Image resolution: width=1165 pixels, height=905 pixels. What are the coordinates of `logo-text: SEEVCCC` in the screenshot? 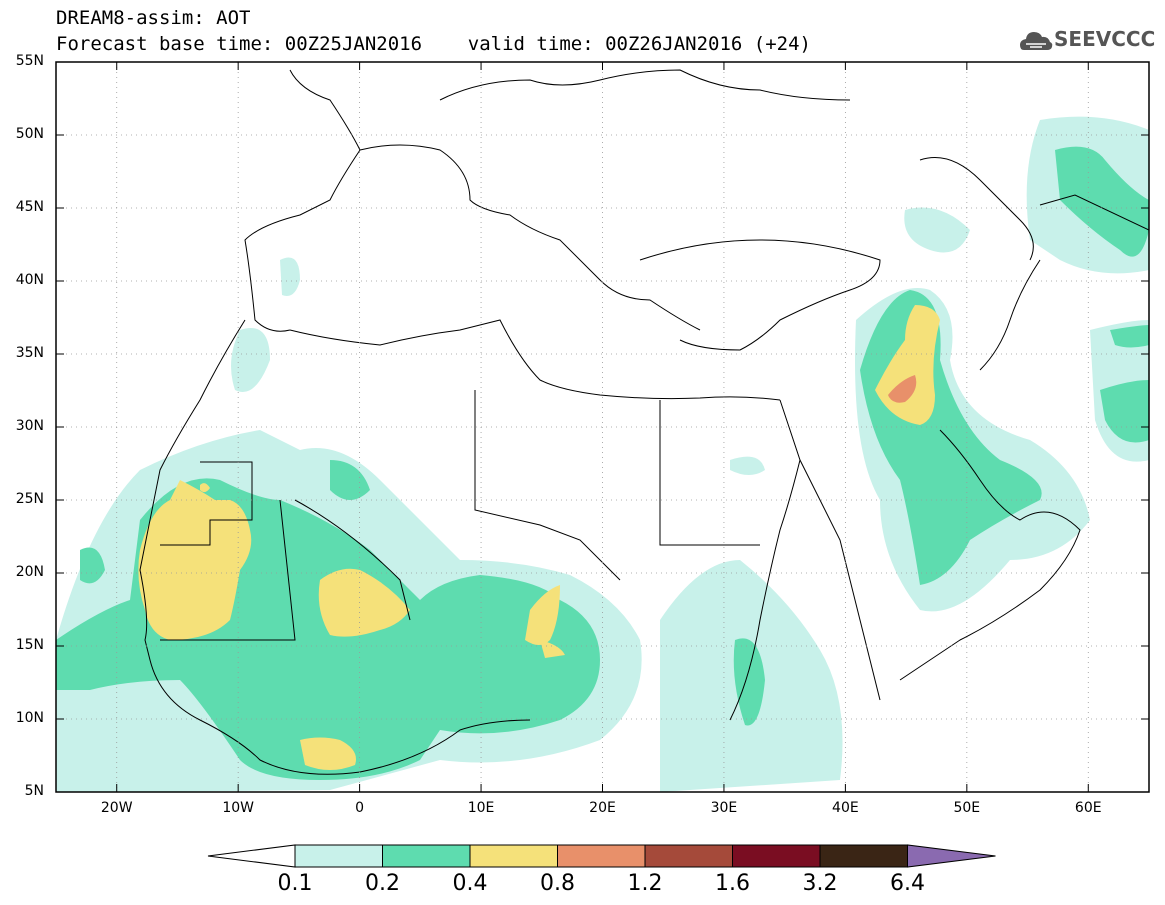 It's located at (1105, 39).